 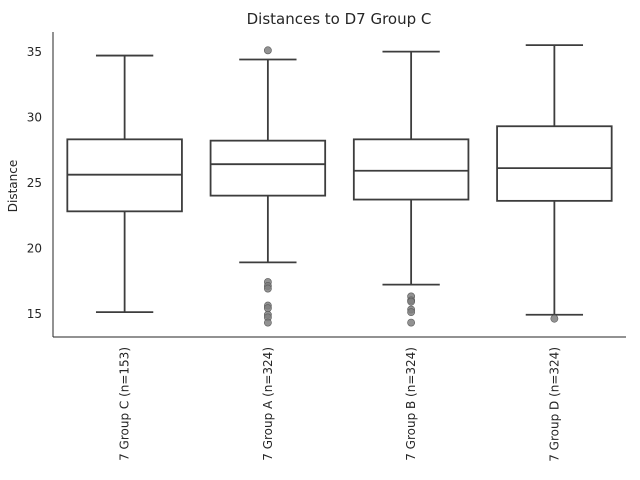 What do you see at coordinates (125, 404) in the screenshot?
I see `x-tick-label: 7 Group C (n=153)` at bounding box center [125, 404].